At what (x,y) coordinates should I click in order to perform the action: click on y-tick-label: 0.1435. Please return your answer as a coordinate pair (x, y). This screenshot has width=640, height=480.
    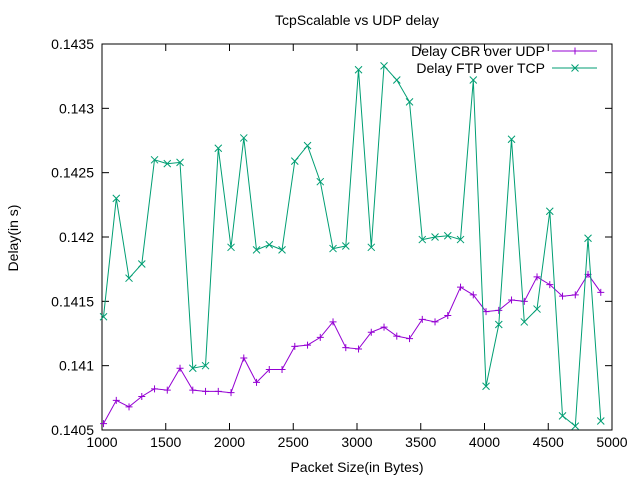
    Looking at the image, I should click on (72, 44).